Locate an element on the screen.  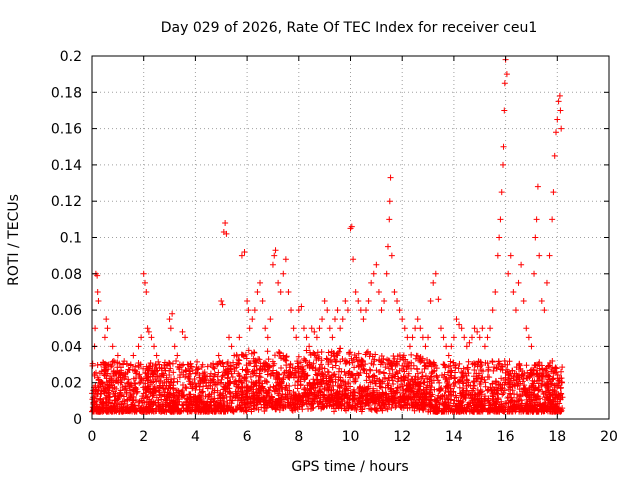
scatter-dense-background is located at coordinates (327, 380).